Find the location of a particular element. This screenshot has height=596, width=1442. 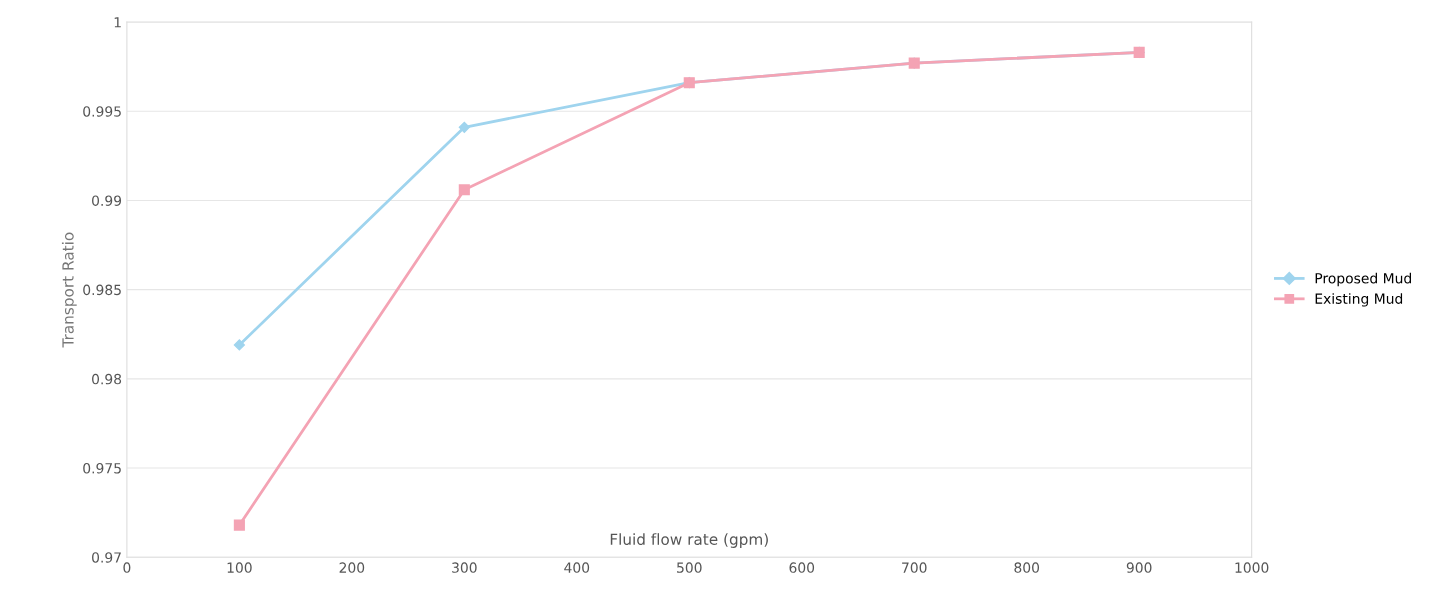

x-tick-label: 1000 is located at coordinates (1252, 567).